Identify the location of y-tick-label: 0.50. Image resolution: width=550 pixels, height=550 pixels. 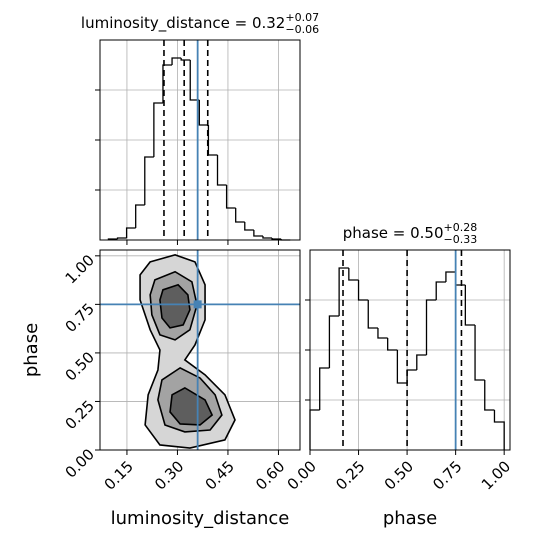
(80, 366).